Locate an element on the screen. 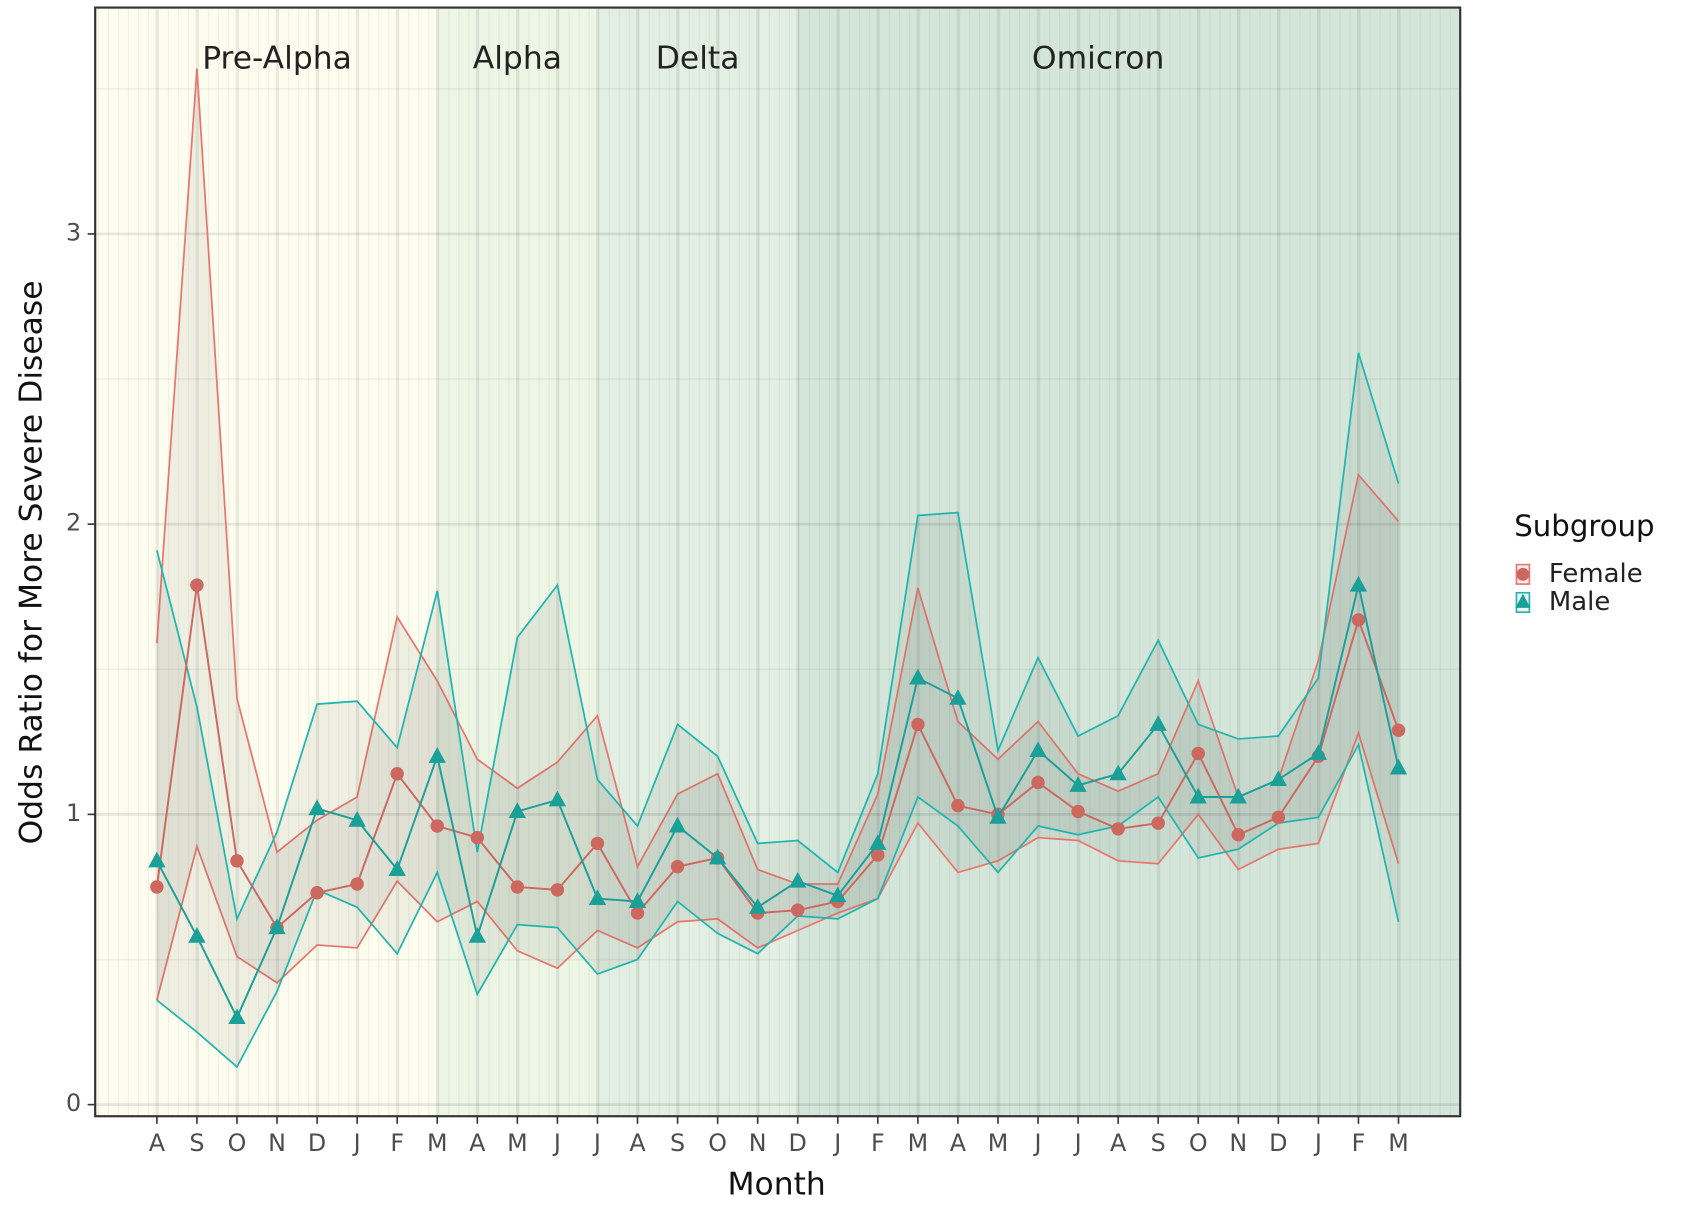 The image size is (1696, 1207). legend-label: Female is located at coordinates (1596, 574).